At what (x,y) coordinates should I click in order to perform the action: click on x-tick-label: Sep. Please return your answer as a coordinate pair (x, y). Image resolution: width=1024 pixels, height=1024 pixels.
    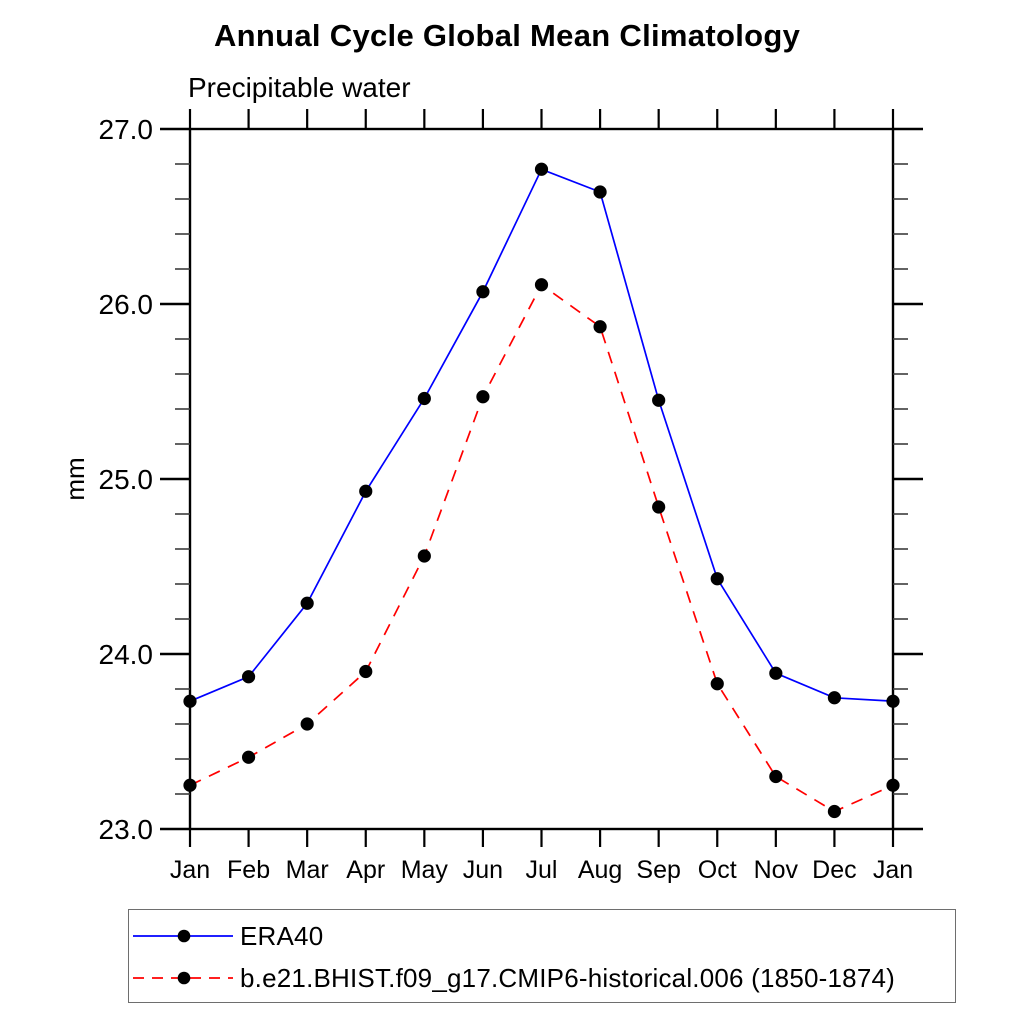
    Looking at the image, I should click on (658, 870).